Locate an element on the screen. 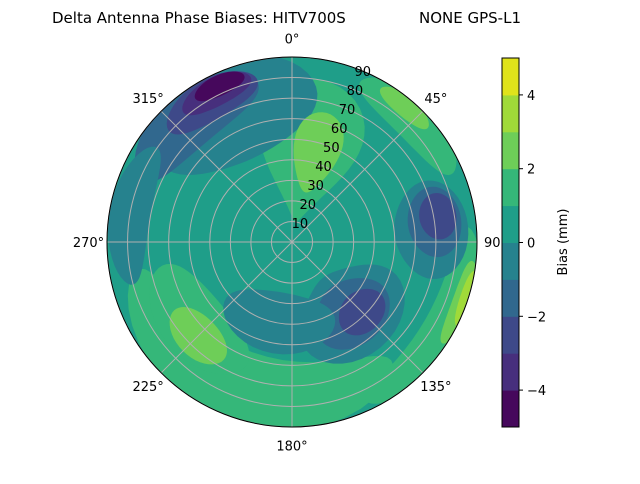 This screenshot has height=484, width=640. colorbar-label: Bias (mm) is located at coordinates (563, 242).